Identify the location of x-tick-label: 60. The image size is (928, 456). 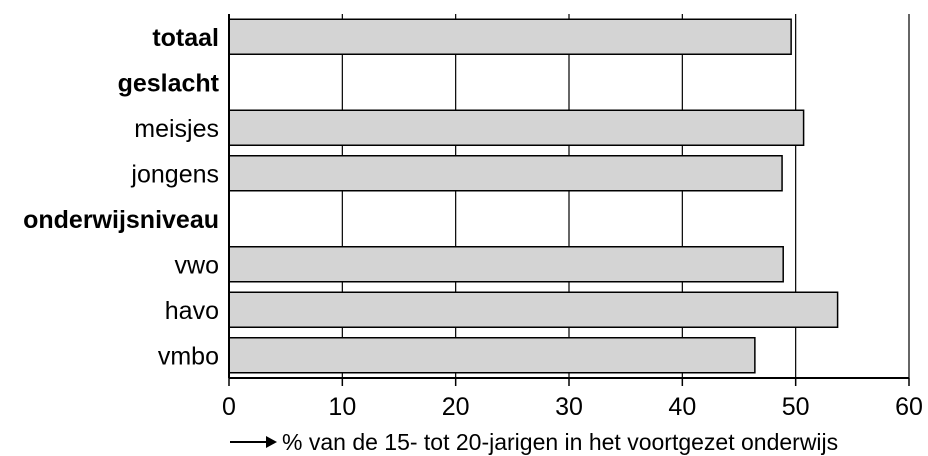
(909, 407).